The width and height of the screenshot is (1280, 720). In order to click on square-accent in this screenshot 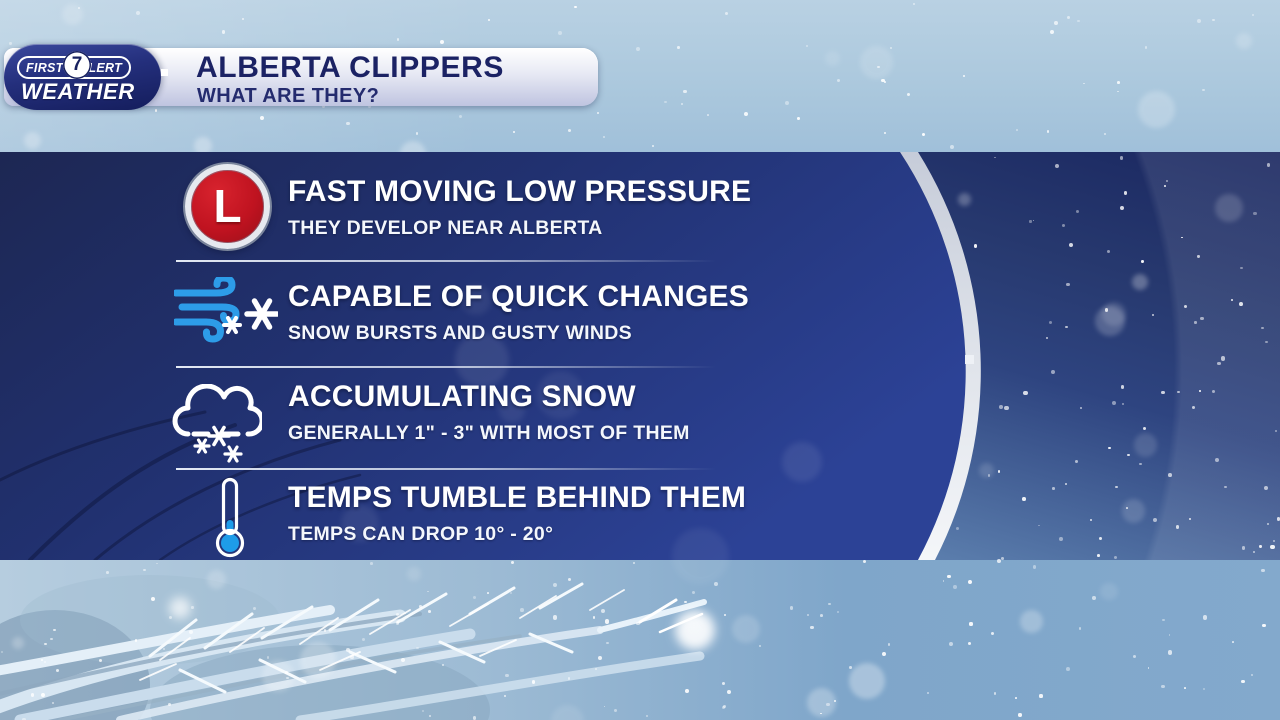, I will do `click(969, 359)`.